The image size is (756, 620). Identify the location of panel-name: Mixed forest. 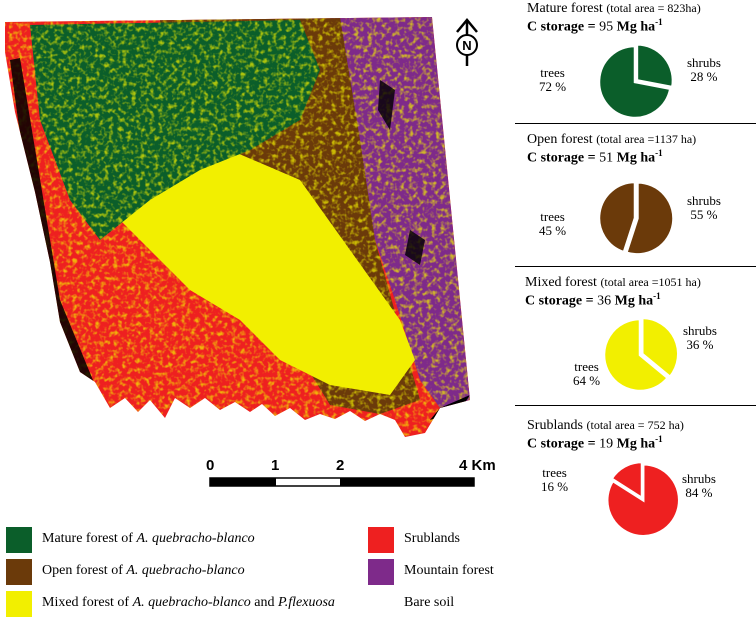
(561, 282).